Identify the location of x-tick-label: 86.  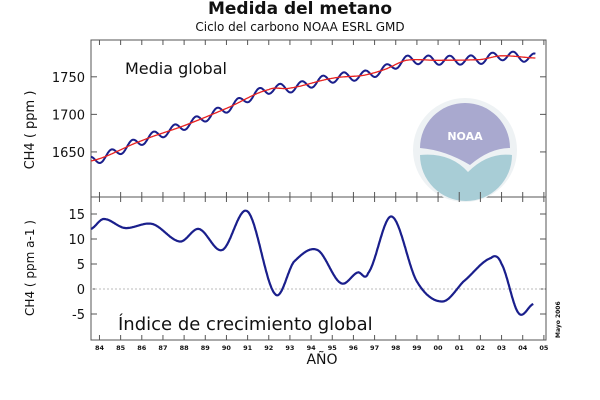
(142, 348).